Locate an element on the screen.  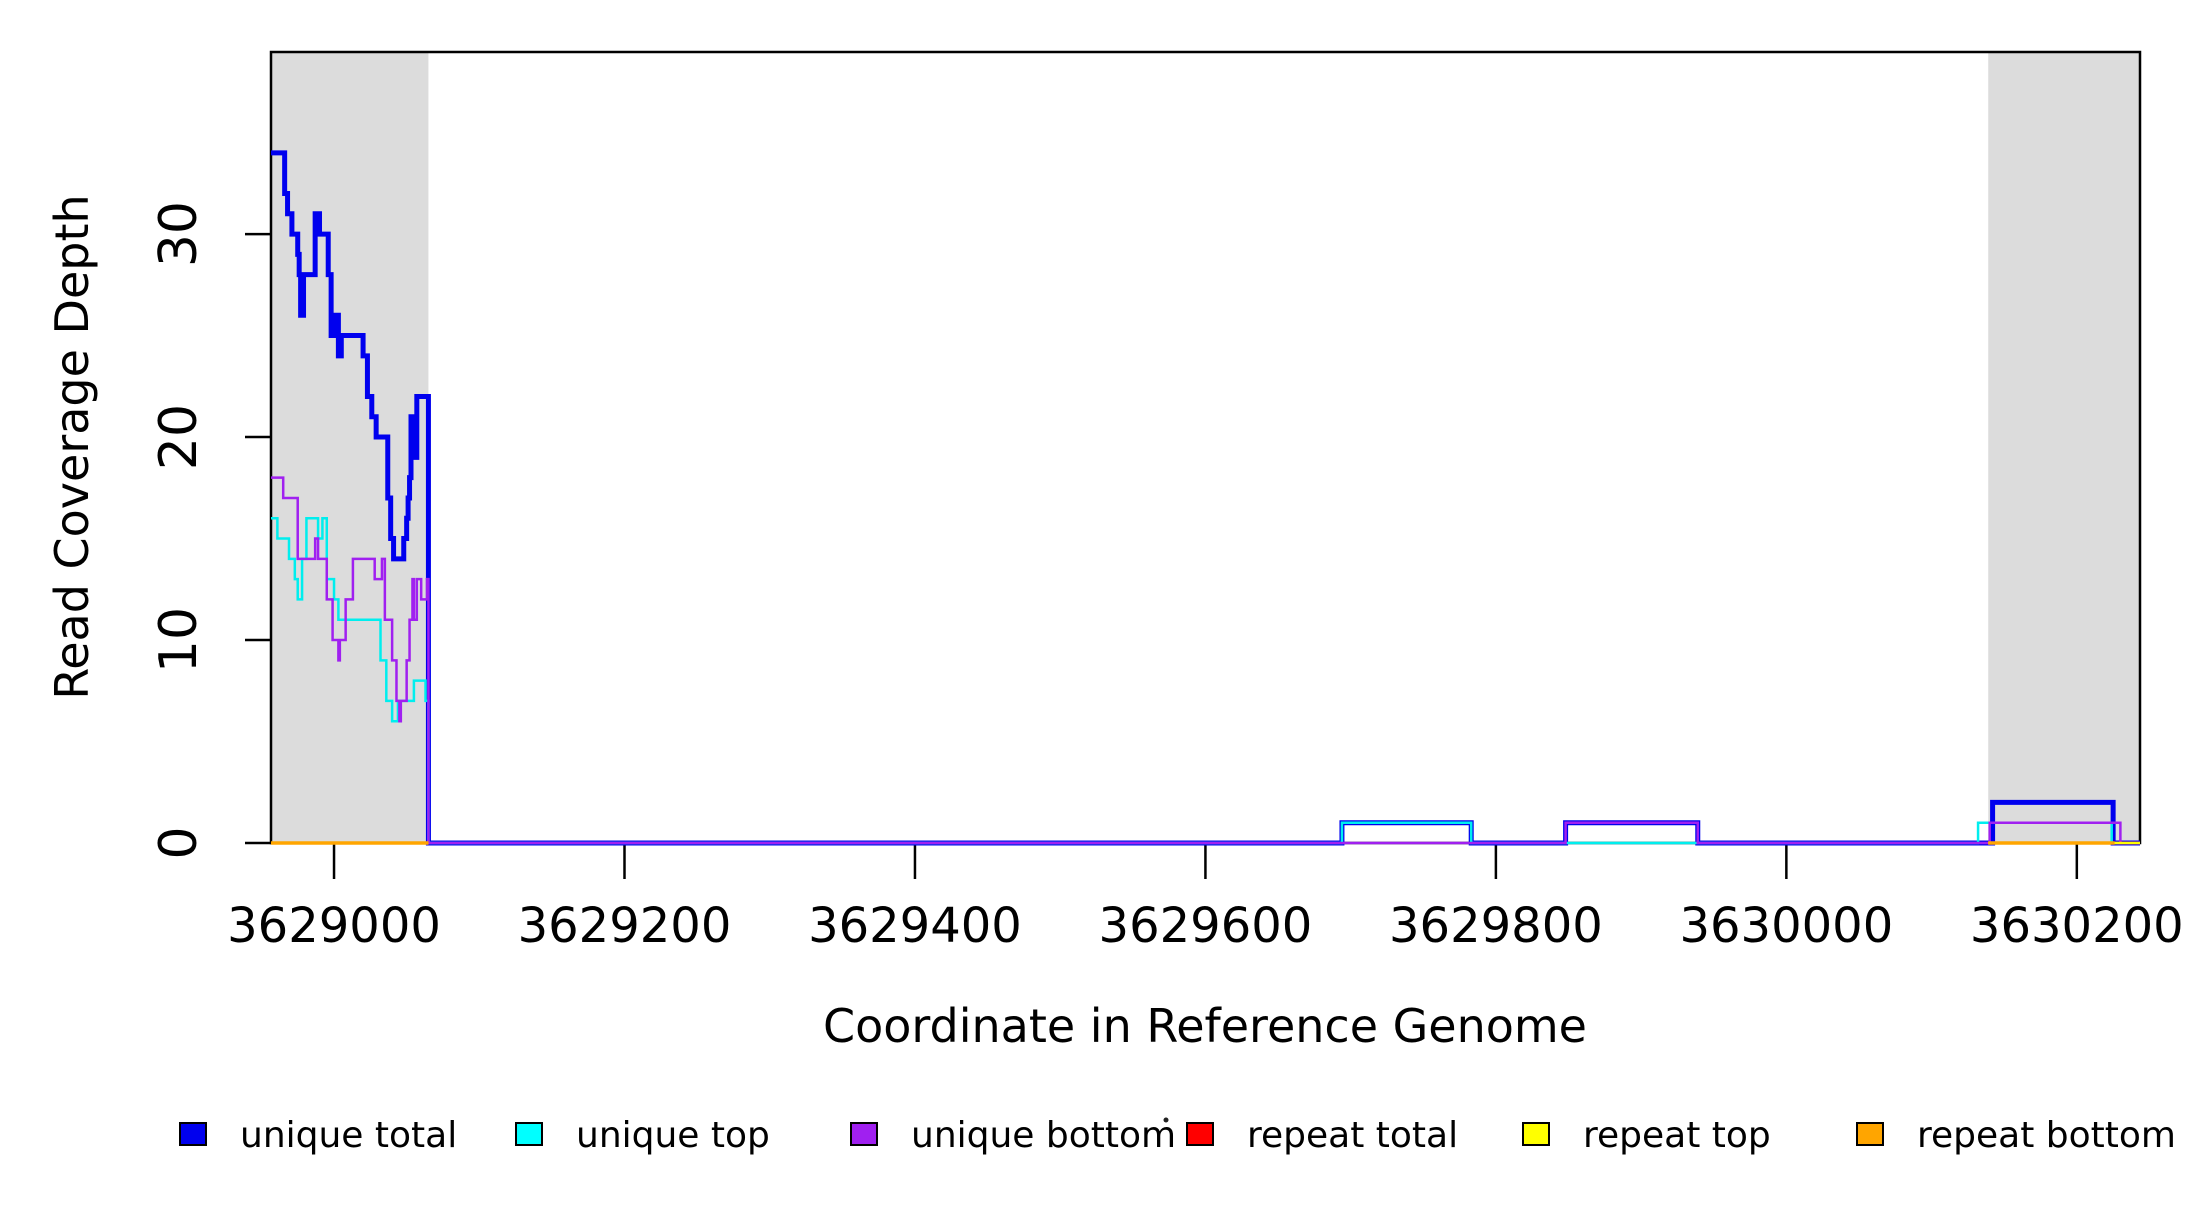
y-tick-label: 30 is located at coordinates (179, 234).